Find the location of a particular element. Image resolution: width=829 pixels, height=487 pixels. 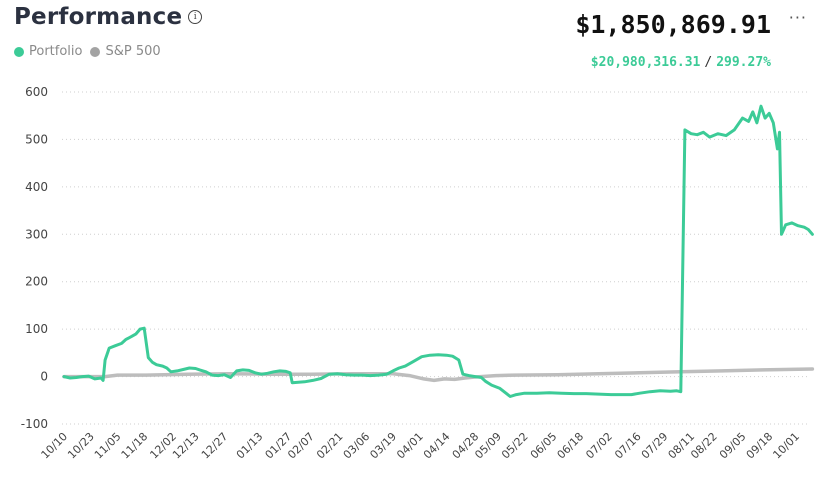

y-tick-label: 600 is located at coordinates (36, 92).